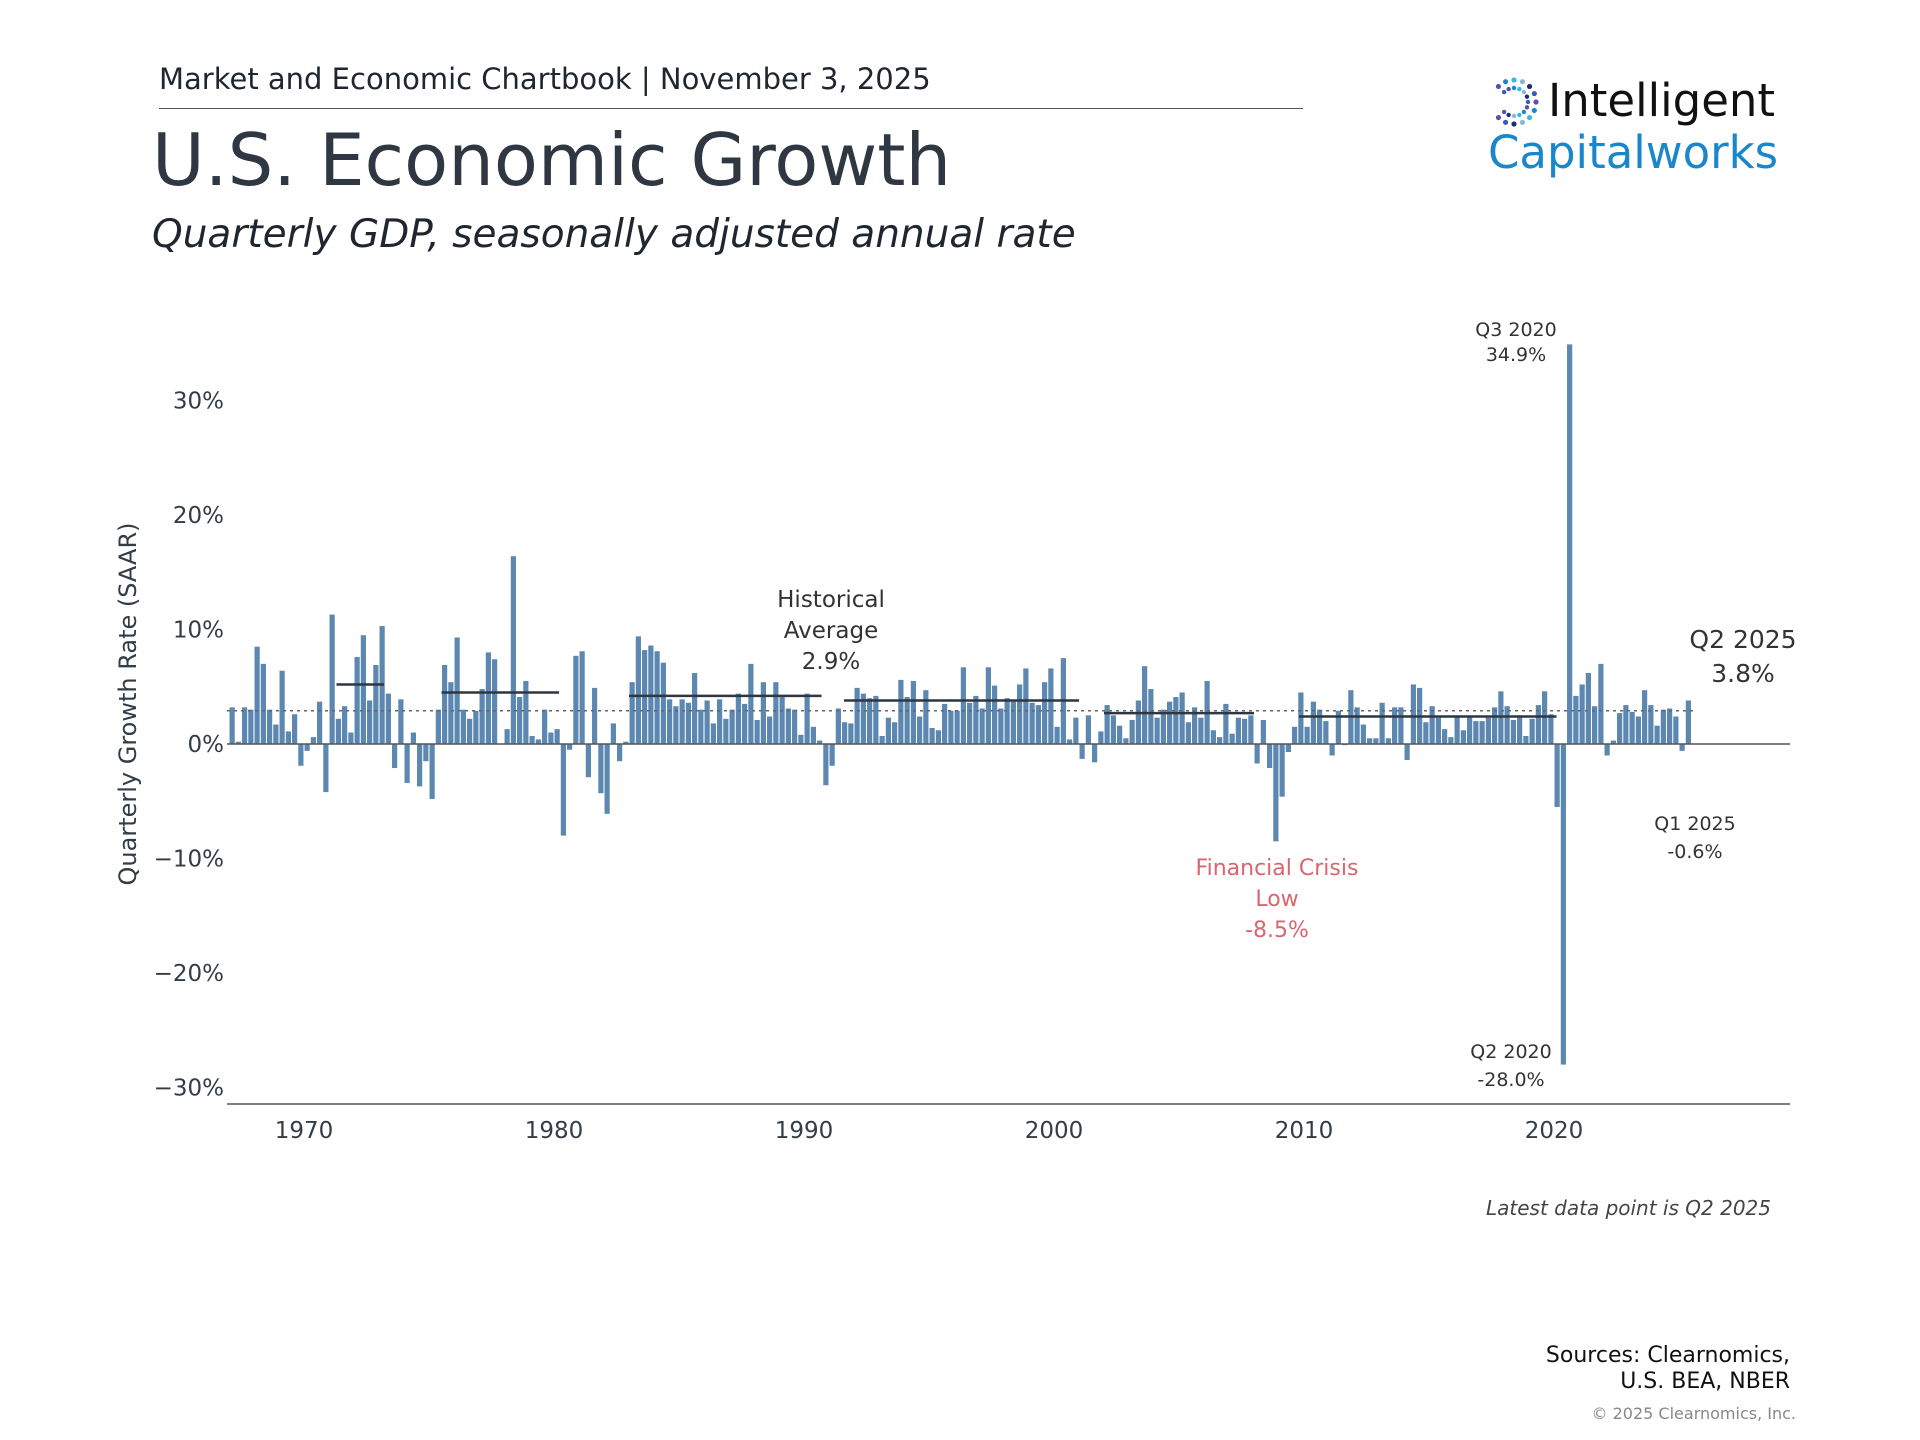 The height and width of the screenshot is (1440, 1920). What do you see at coordinates (1515, 342) in the screenshot?
I see `annotation-q3-2020: Q3 2020 34.9%` at bounding box center [1515, 342].